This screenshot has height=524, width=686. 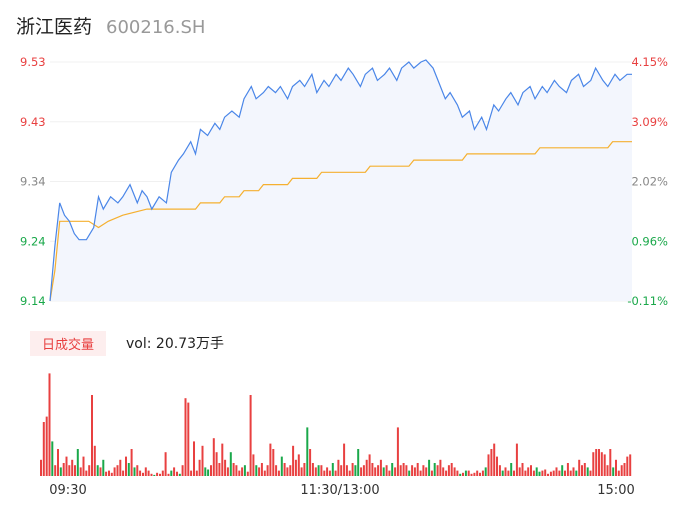 What do you see at coordinates (647, 181) in the screenshot?
I see `percent-axis-right: 4.15% 3.09% 2.02% 0.96% -0.11%` at bounding box center [647, 181].